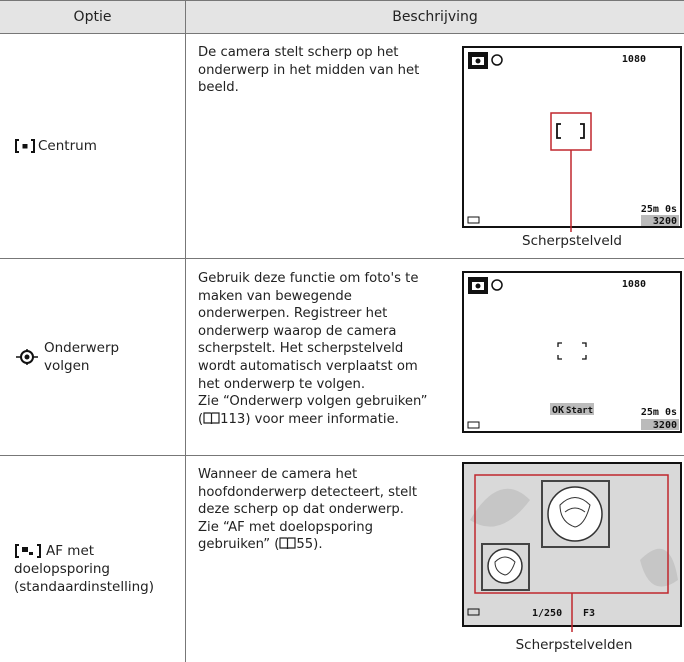 The height and width of the screenshot is (662, 684). I want to click on callout-label: Scherpstelvelden, so click(574, 645).